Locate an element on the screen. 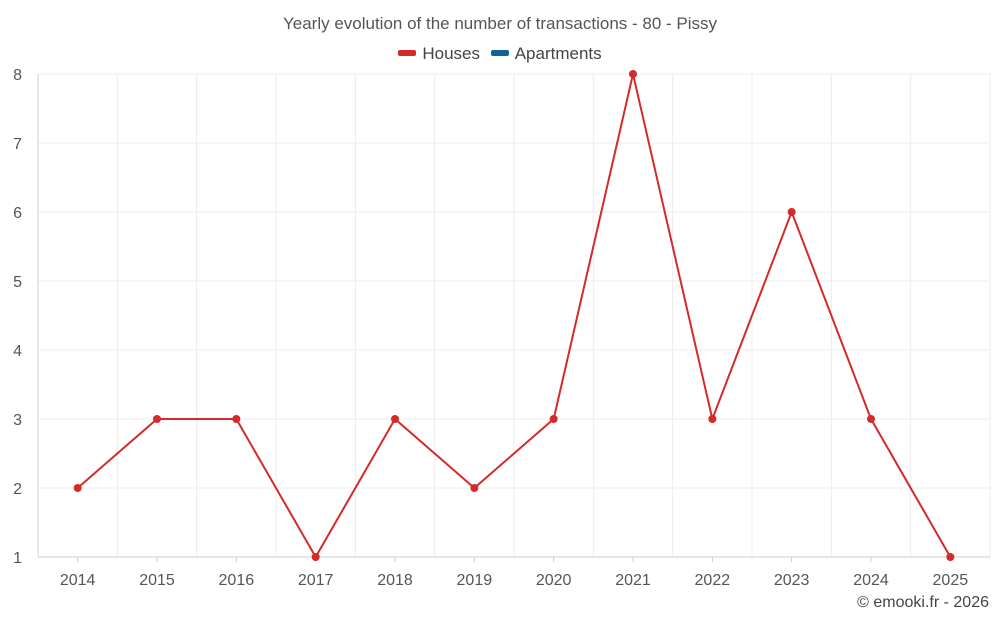 The image size is (1000, 625). y-tick-label: 4 is located at coordinates (17, 351).